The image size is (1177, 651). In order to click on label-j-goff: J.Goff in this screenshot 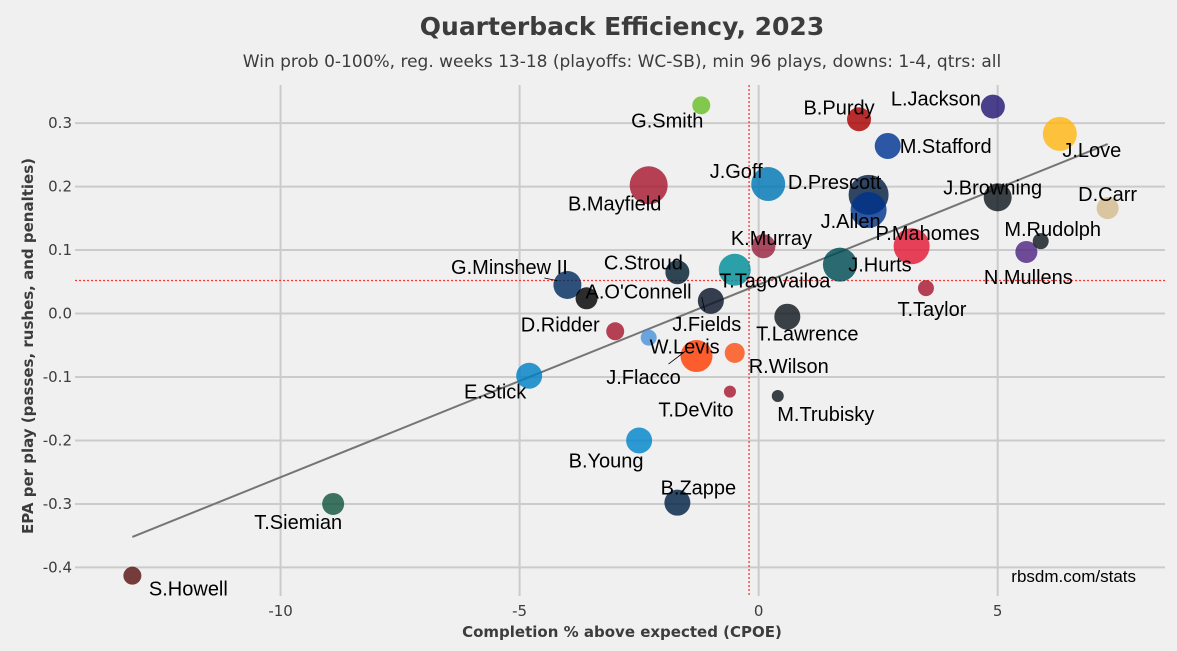, I will do `click(736, 172)`.